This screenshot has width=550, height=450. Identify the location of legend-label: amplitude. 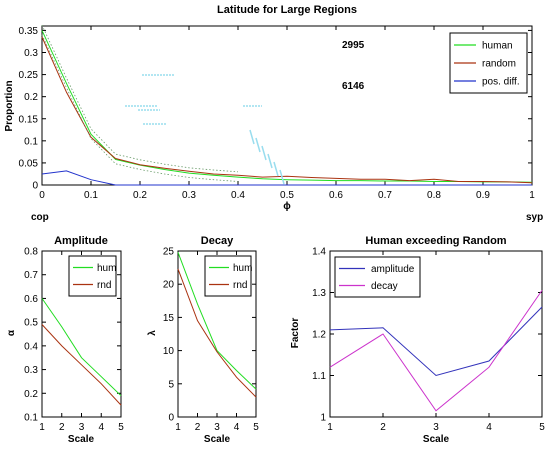
(393, 269).